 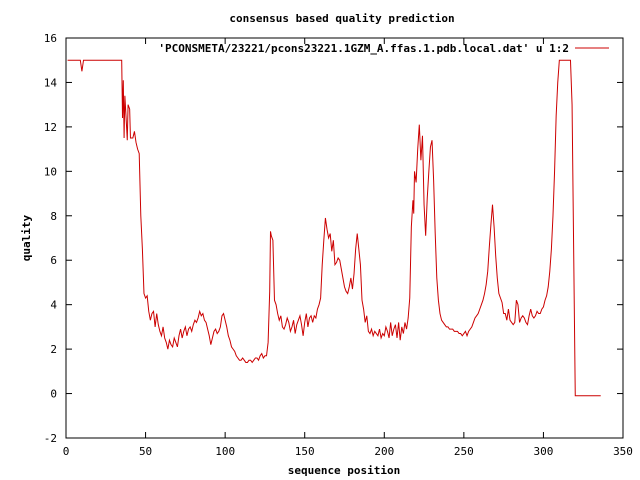 What do you see at coordinates (344, 470) in the screenshot?
I see `x-axis-label: sequence position` at bounding box center [344, 470].